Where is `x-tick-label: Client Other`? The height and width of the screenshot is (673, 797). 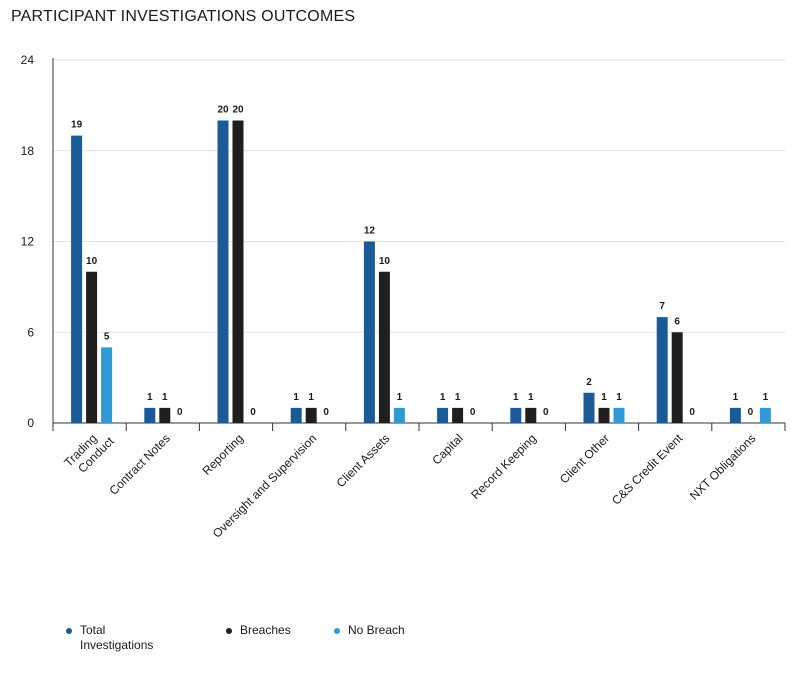
x-tick-label: Client Other is located at coordinates (584, 458).